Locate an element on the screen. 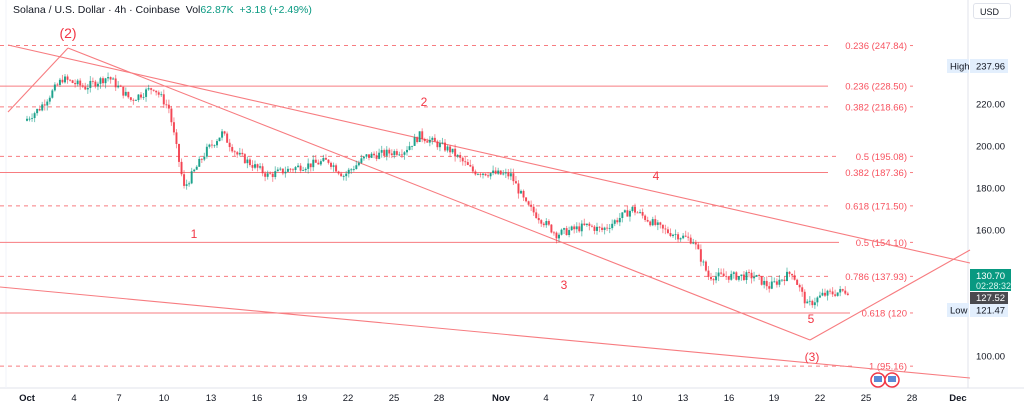 This screenshot has height=412, width=1024. time-tick: 25 is located at coordinates (866, 398).